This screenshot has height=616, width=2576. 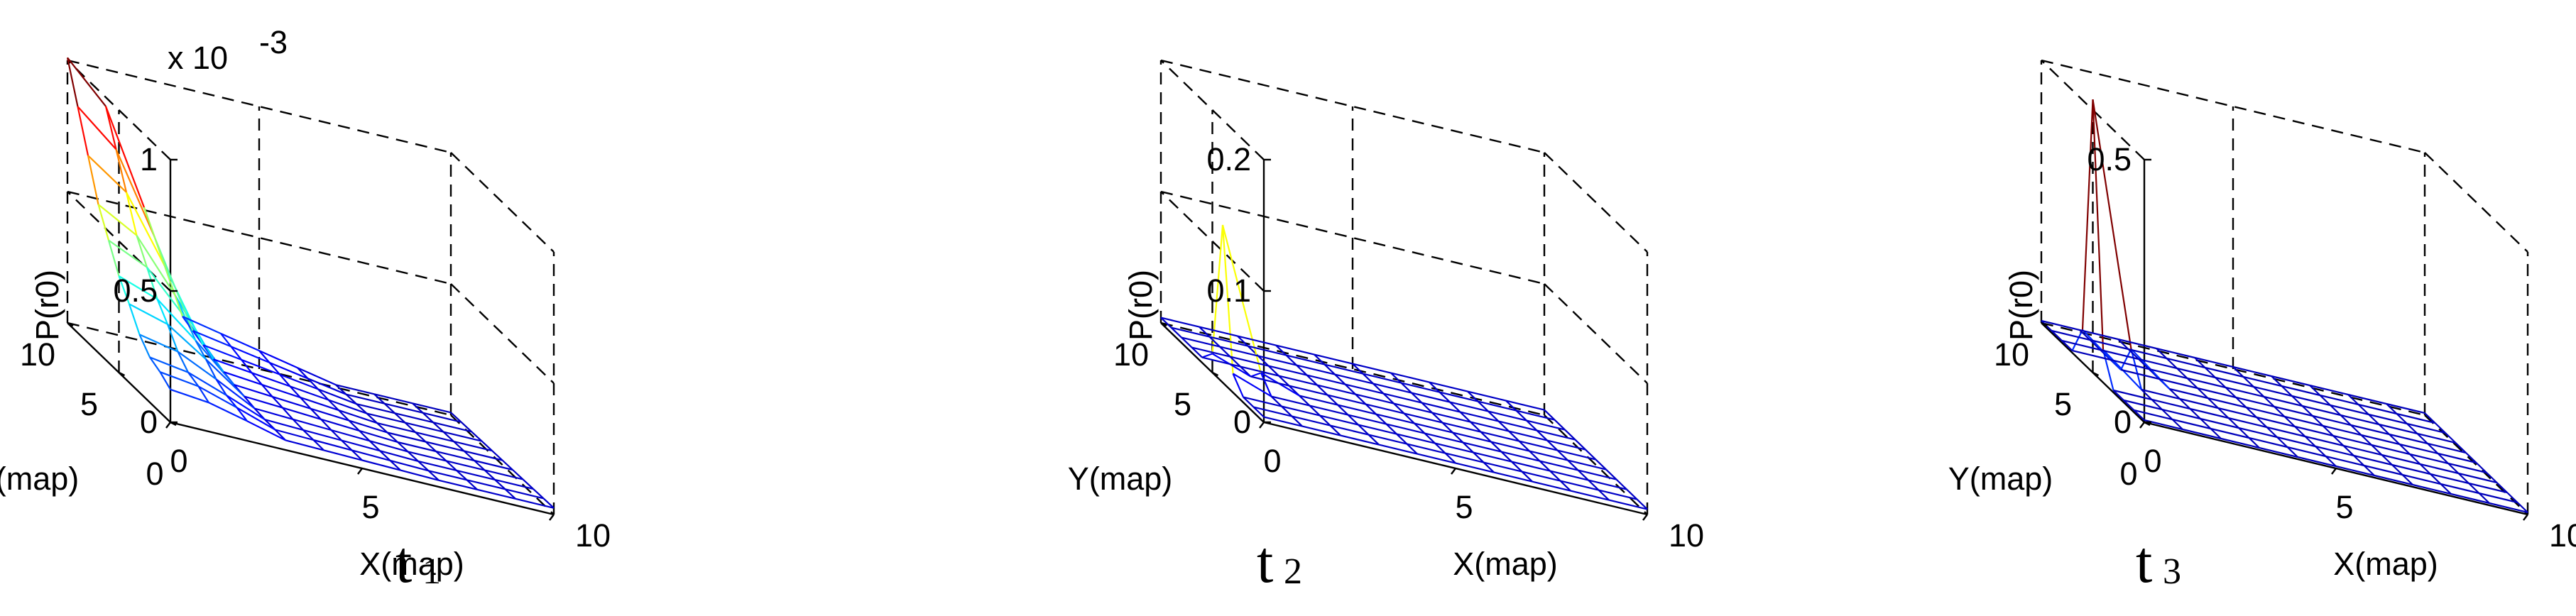 I want to click on z-grid-back, so click(x=259, y=238).